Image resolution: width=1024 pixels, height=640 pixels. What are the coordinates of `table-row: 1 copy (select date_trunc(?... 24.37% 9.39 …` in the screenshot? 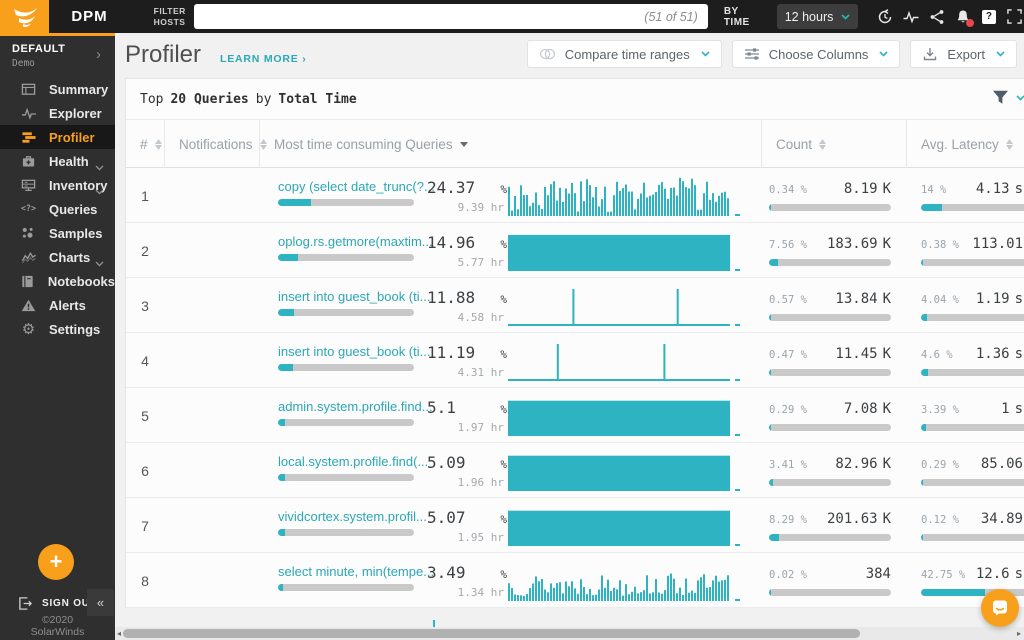 It's located at (575, 195).